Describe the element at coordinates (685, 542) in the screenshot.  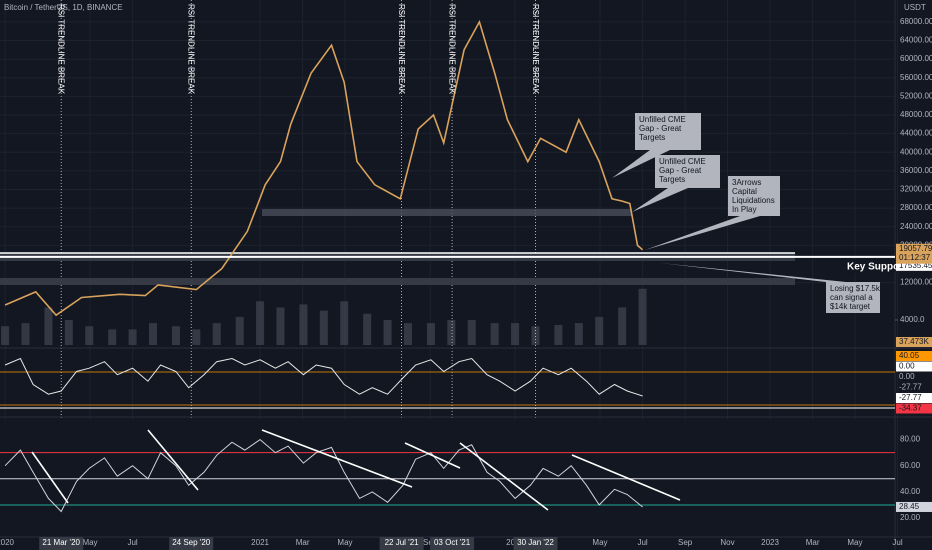
I see `x-tick-label: Sep` at that location.